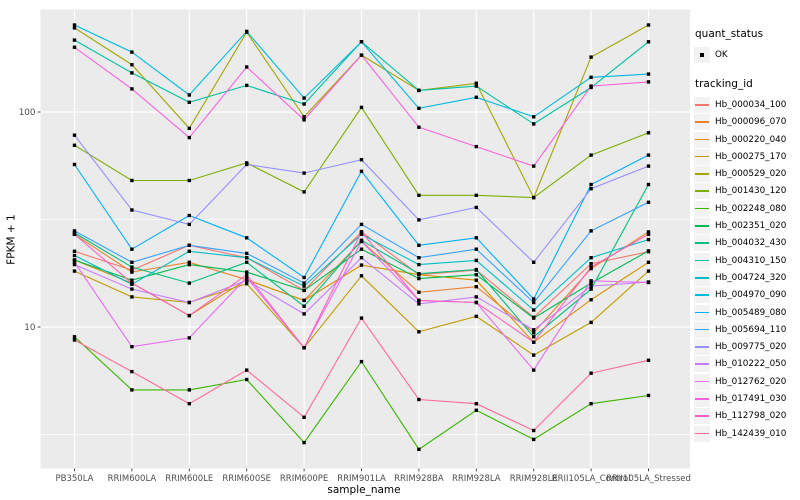 The height and width of the screenshot is (500, 800). Describe the element at coordinates (751, 260) in the screenshot. I see `legend-entry-label: Hb_004310_150` at that location.